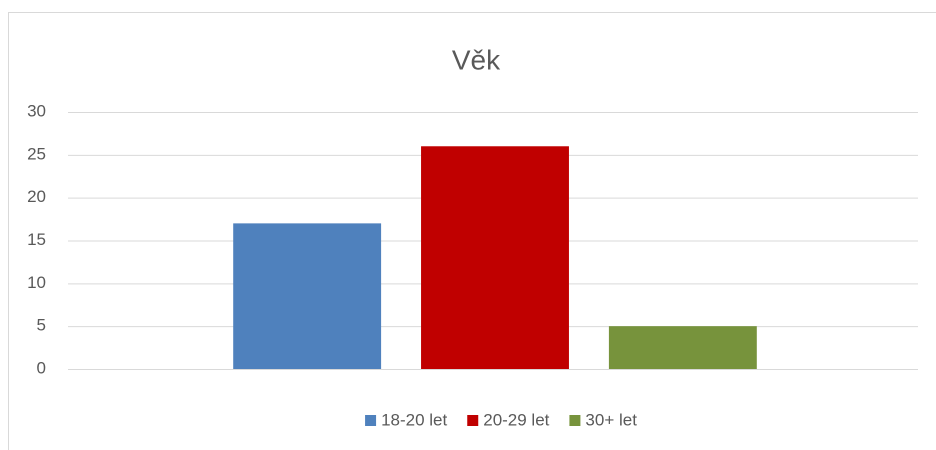 This screenshot has height=450, width=936. I want to click on y-tick-label: 15, so click(36, 239).